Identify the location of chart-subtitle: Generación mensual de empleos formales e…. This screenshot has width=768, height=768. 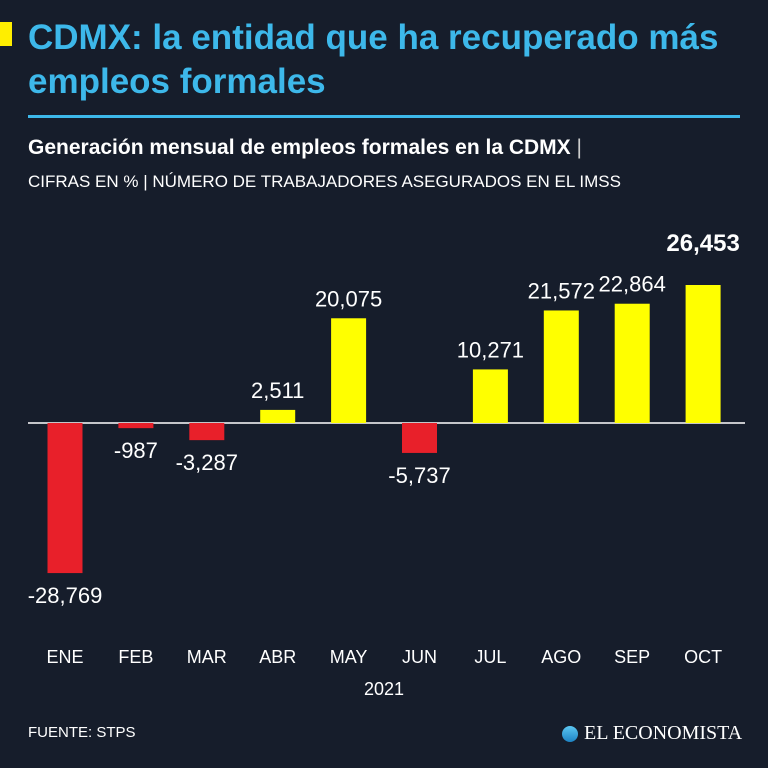
(305, 148).